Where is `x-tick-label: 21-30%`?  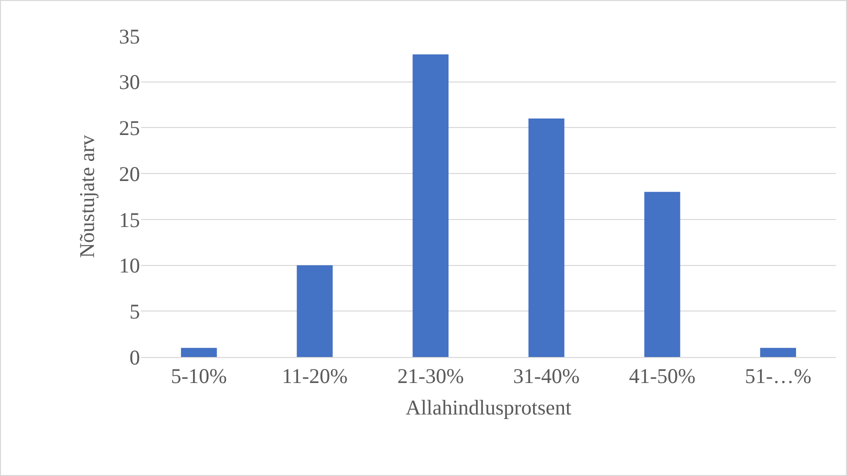
x-tick-label: 21-30% is located at coordinates (430, 376).